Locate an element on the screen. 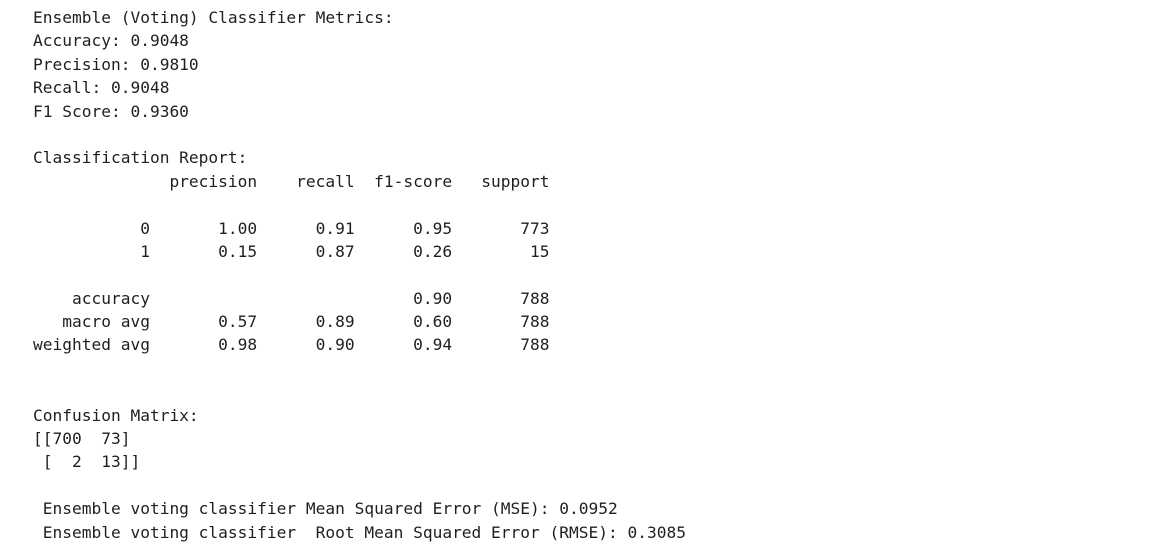 This screenshot has width=1165, height=551. precision-line: Precision: 0.9810 is located at coordinates (116, 64).